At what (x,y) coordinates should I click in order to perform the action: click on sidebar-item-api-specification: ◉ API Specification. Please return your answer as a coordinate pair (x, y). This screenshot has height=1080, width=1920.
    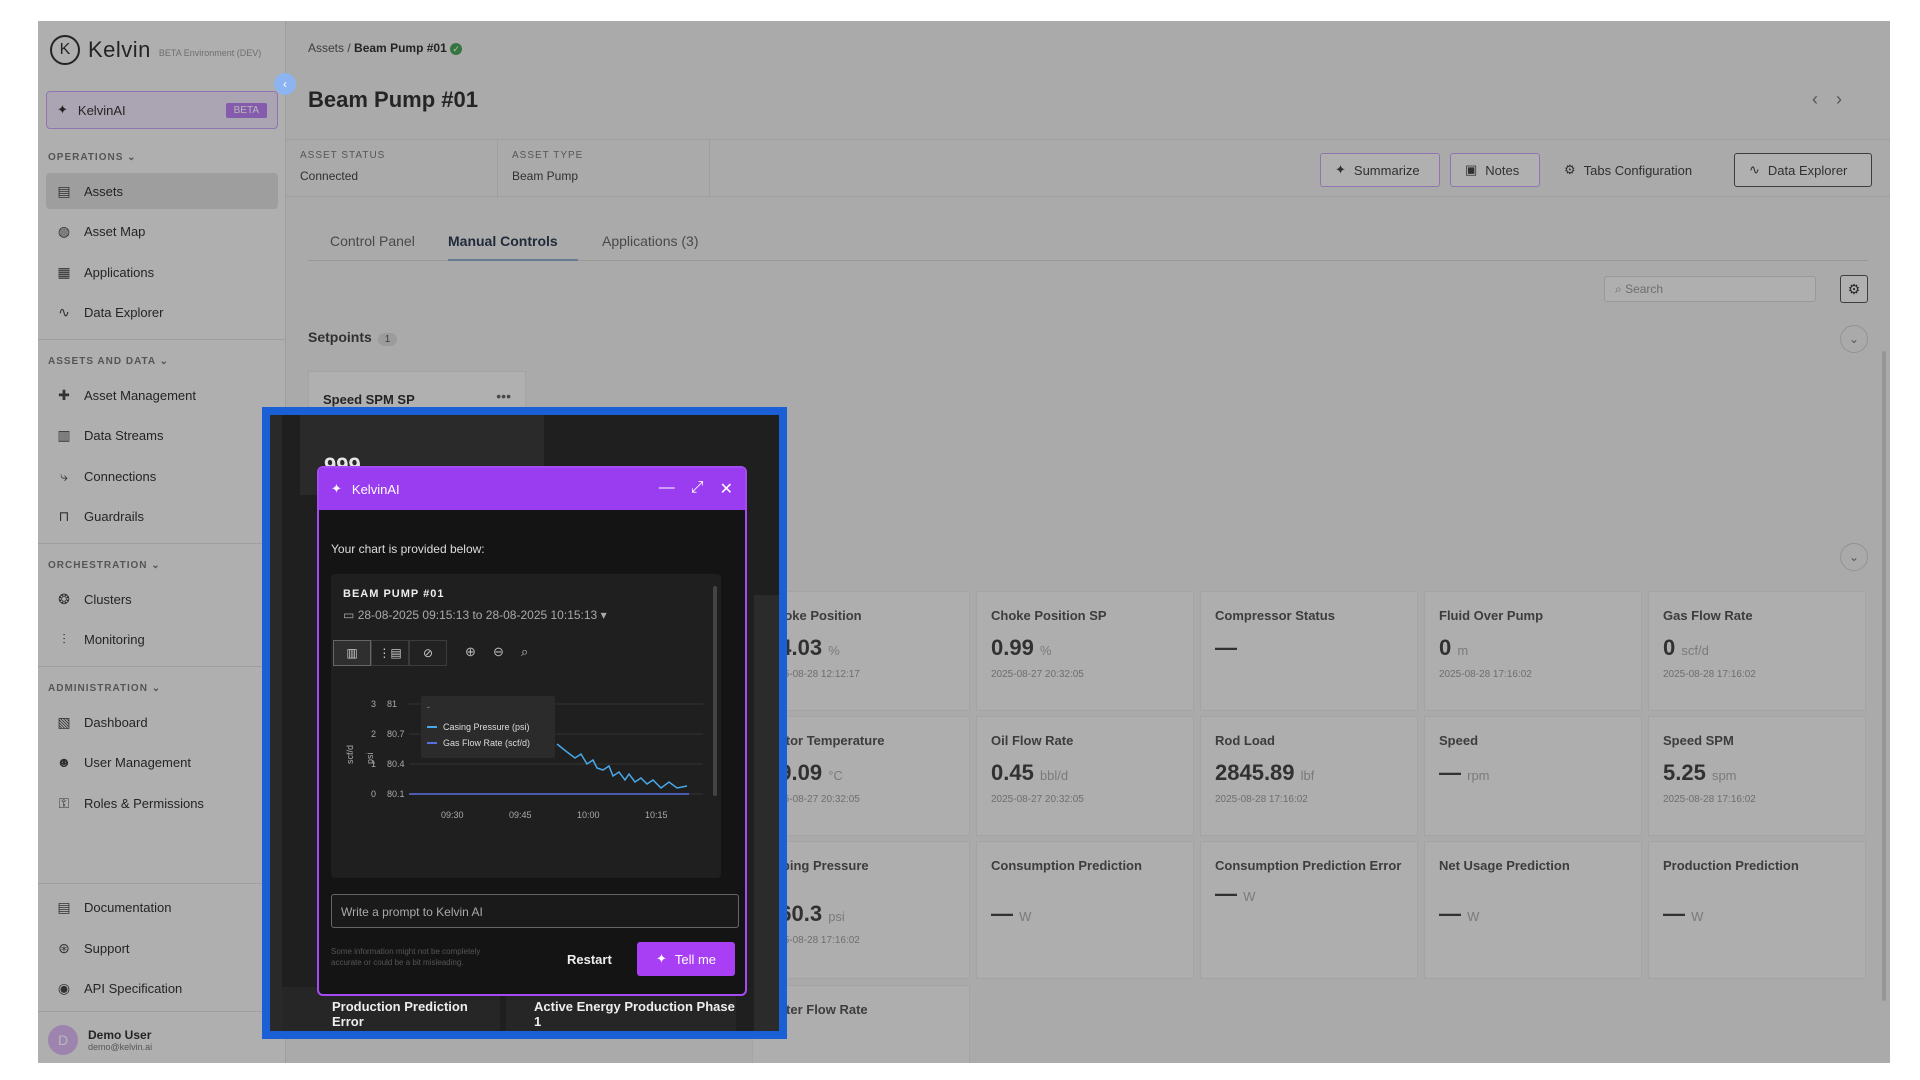
    Looking at the image, I should click on (162, 988).